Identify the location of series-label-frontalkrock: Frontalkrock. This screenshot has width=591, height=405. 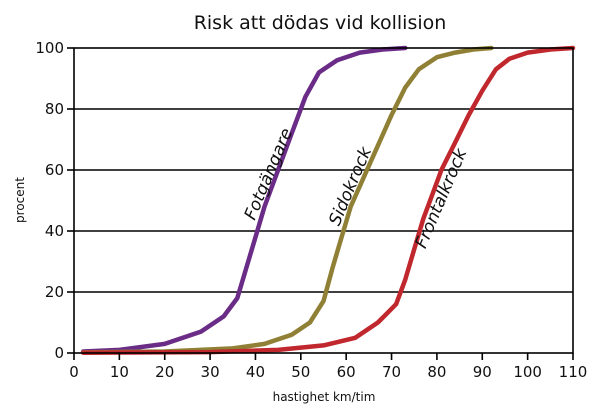
(441, 198).